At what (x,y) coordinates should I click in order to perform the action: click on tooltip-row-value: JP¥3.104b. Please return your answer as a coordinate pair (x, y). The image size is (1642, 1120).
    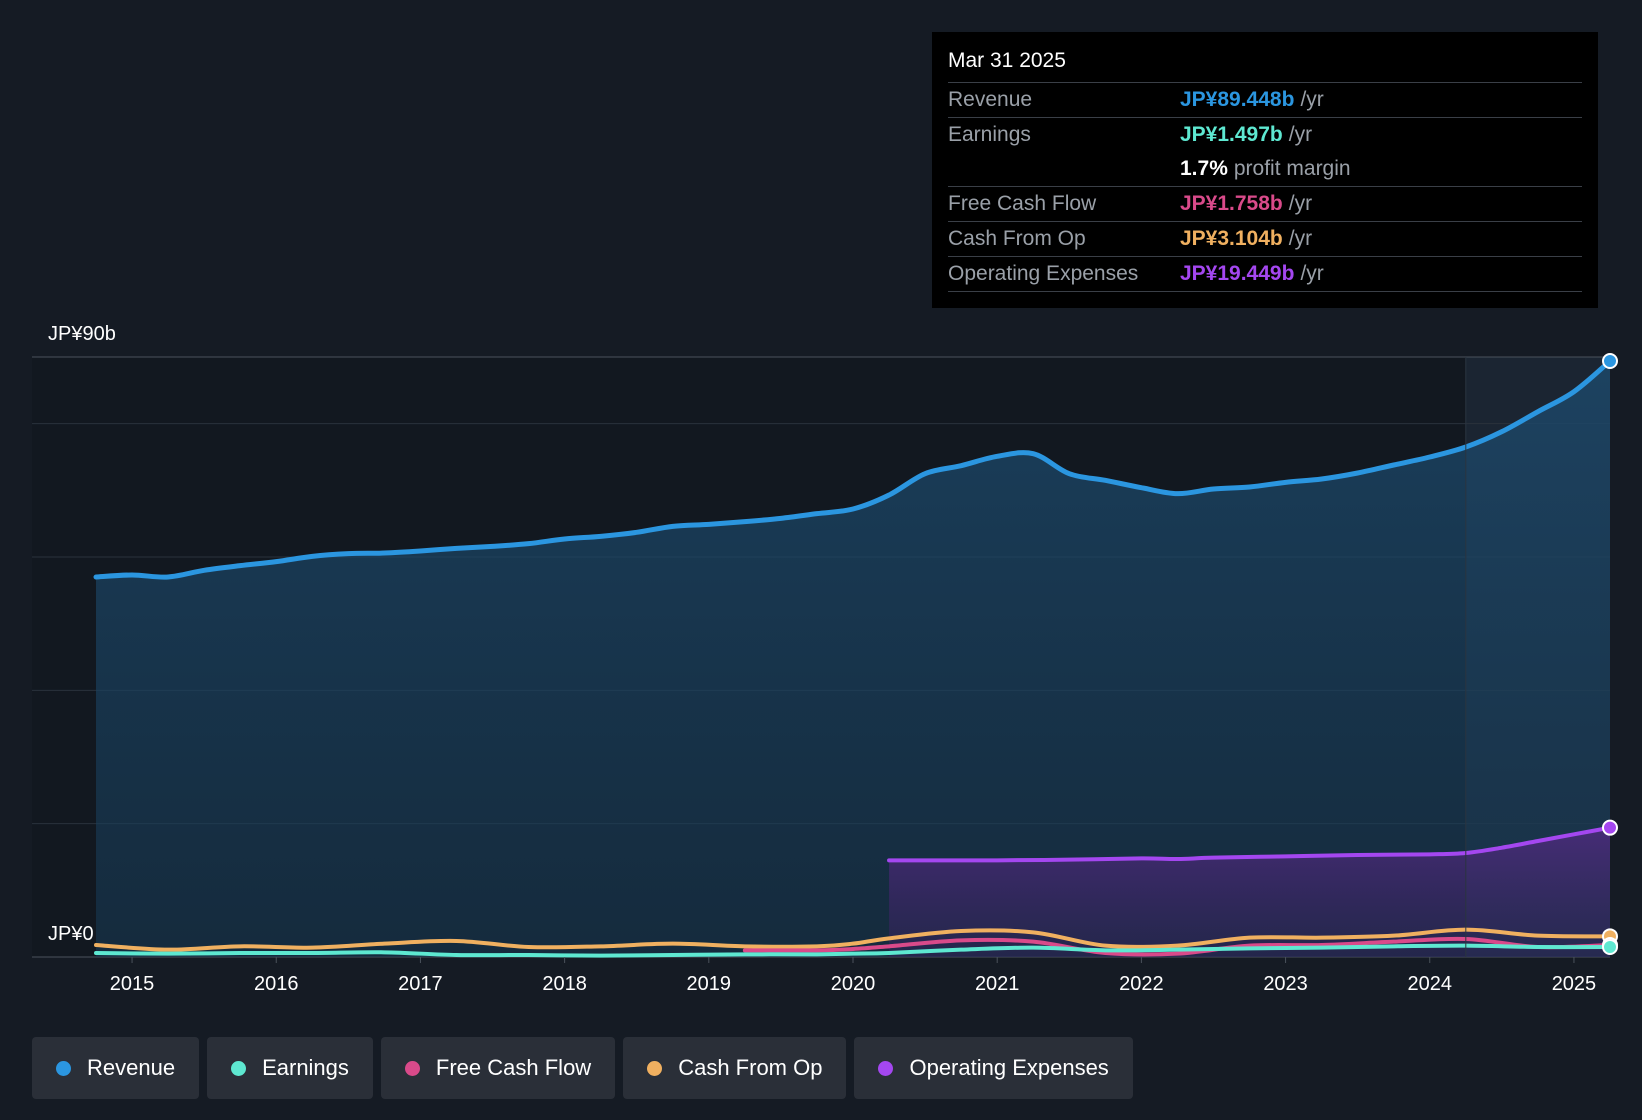
    Looking at the image, I should click on (1231, 238).